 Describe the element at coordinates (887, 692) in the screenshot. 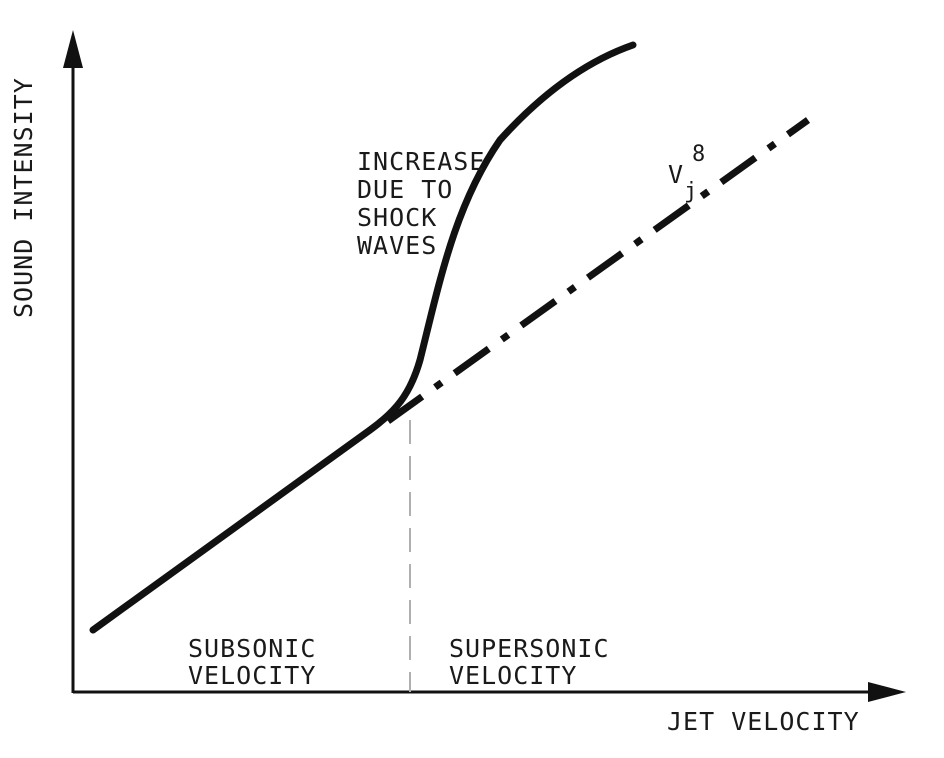

I see `x-axis-arrowhead` at that location.